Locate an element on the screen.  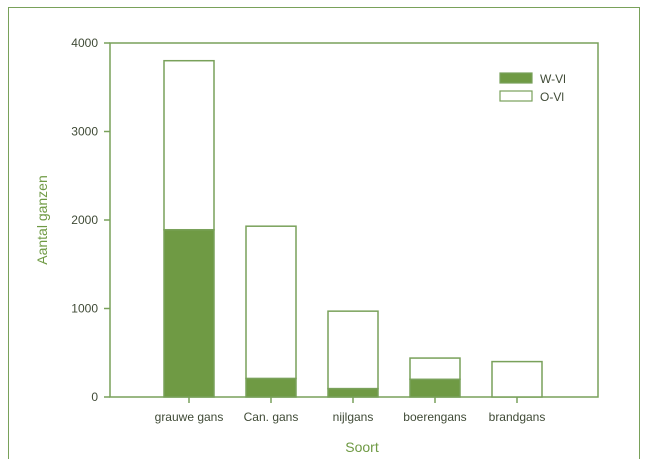
y-axis-title: Aantal ganzen is located at coordinates (42, 220).